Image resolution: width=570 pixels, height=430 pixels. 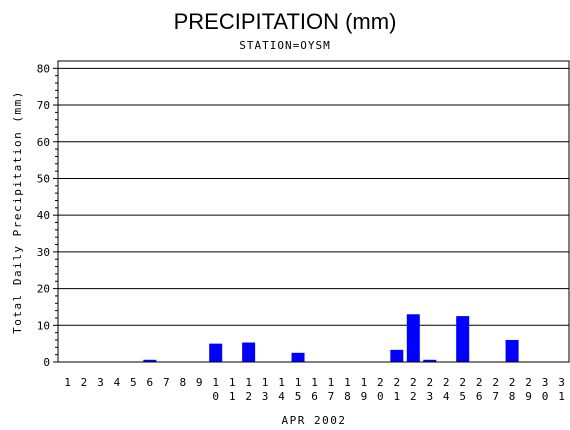 What do you see at coordinates (284, 45) in the screenshot?
I see `chart-subtitle: STATION=OYSM` at bounding box center [284, 45].